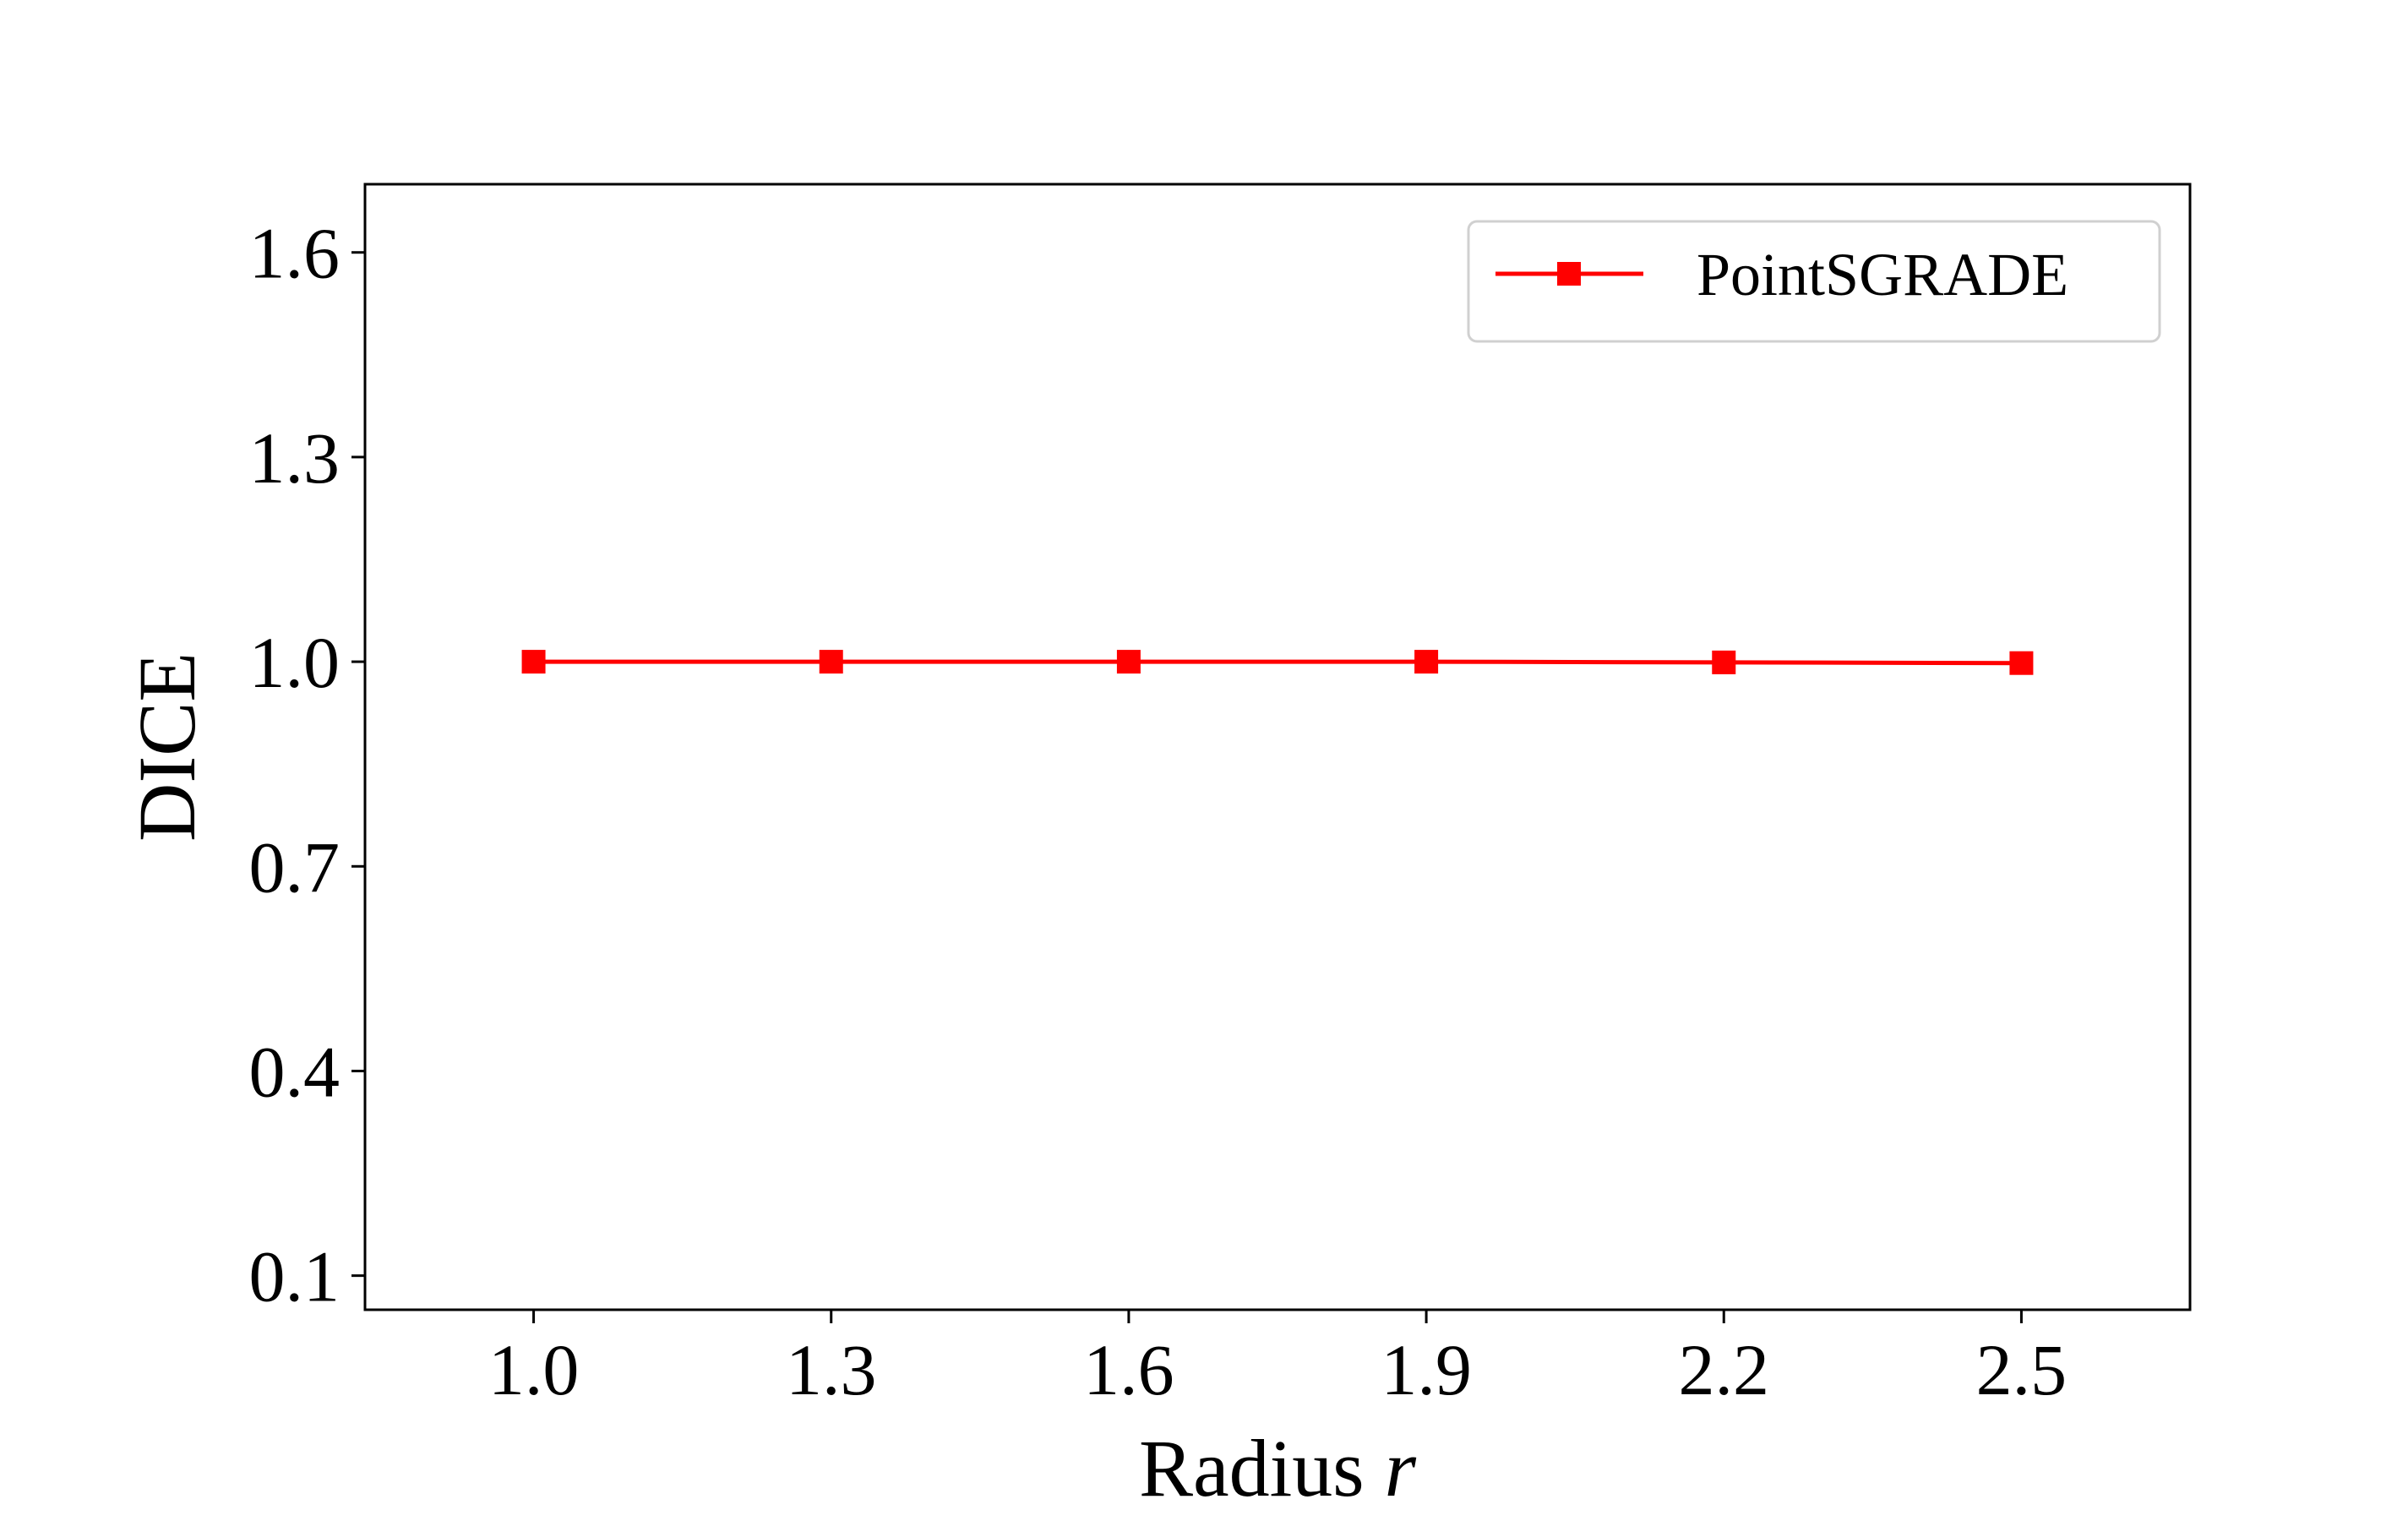 This screenshot has width=2408, height=1521. What do you see at coordinates (294, 1276) in the screenshot?
I see `y-tick-label: 0.1` at bounding box center [294, 1276].